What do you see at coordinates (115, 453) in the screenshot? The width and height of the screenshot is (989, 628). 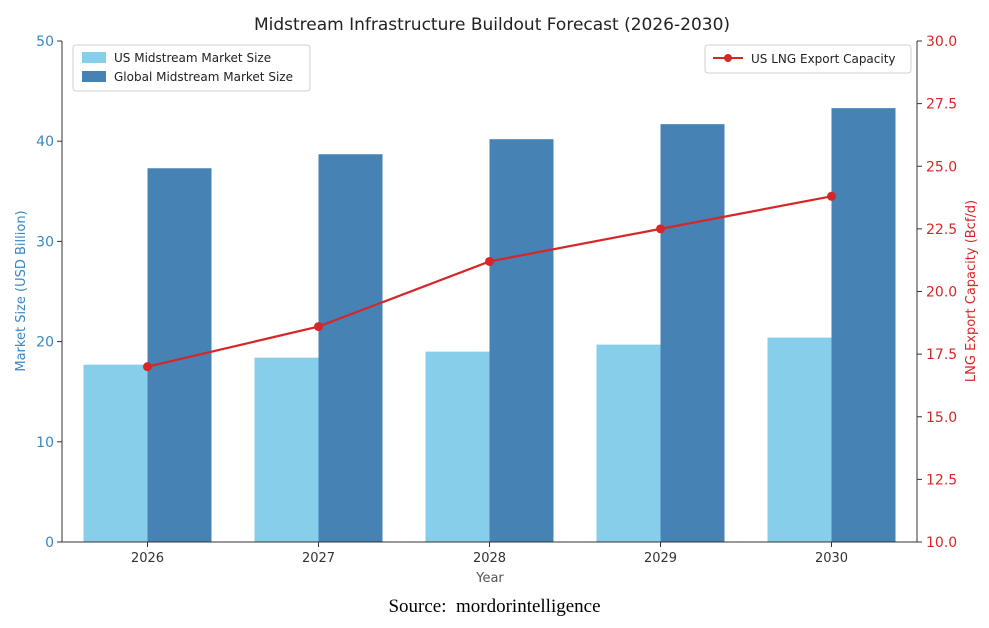 I see `bar-us-market-2026` at bounding box center [115, 453].